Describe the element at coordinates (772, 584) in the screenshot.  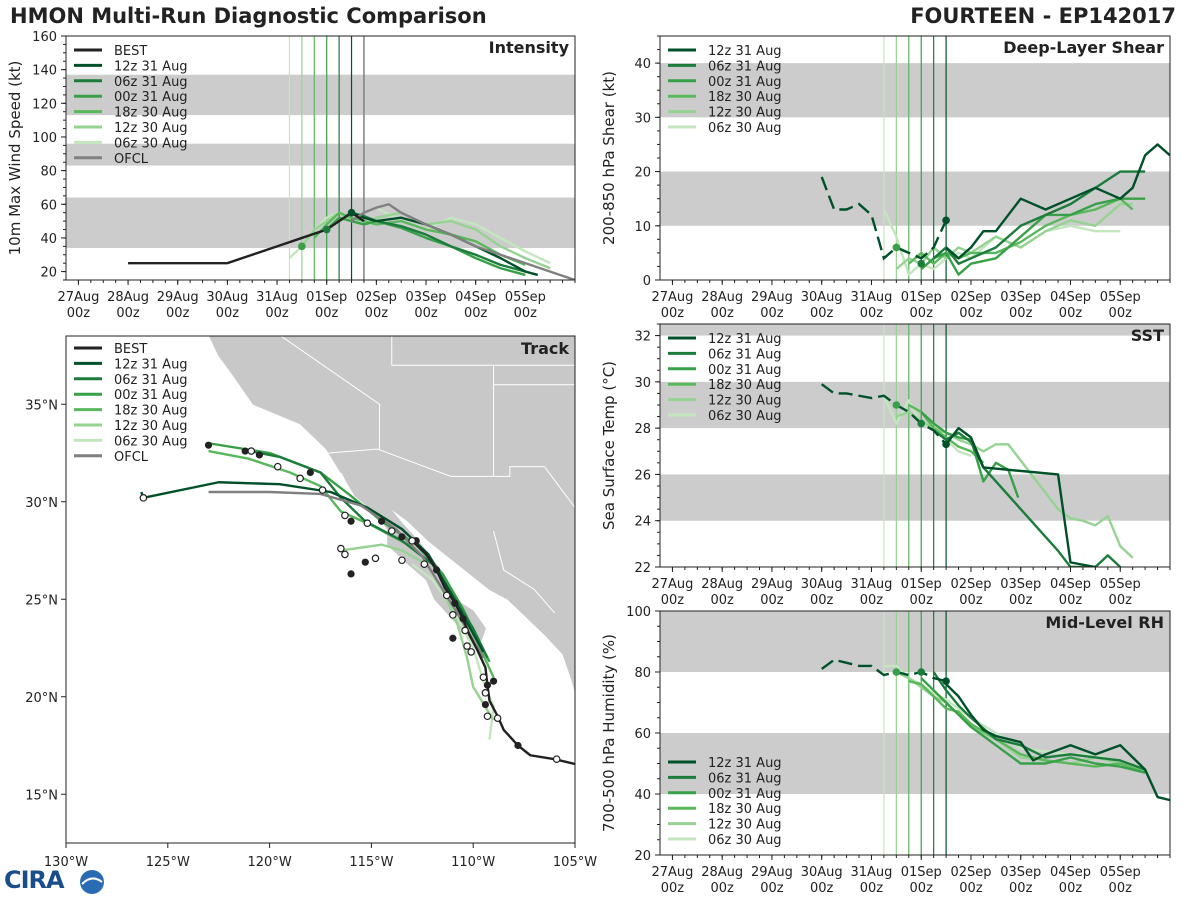
I see `sst-xtick-label: 29Aug` at that location.